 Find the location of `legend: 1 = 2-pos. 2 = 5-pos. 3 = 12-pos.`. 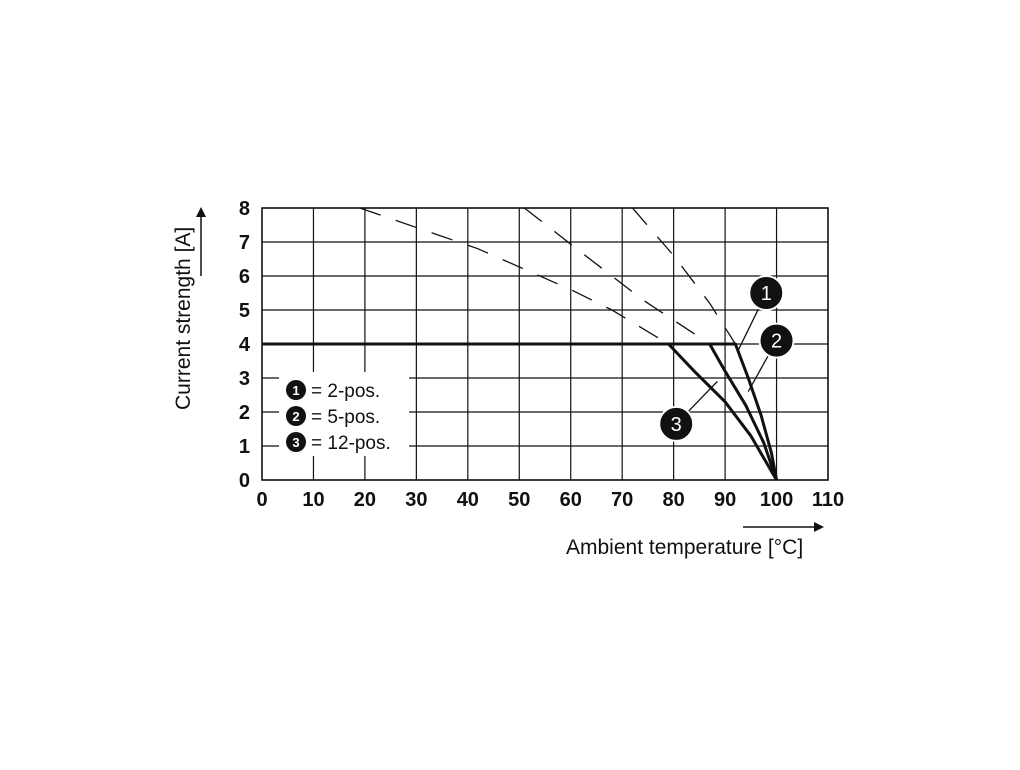

legend: 1 = 2-pos. 2 = 5-pos. 3 = 12-pos. is located at coordinates (344, 414).